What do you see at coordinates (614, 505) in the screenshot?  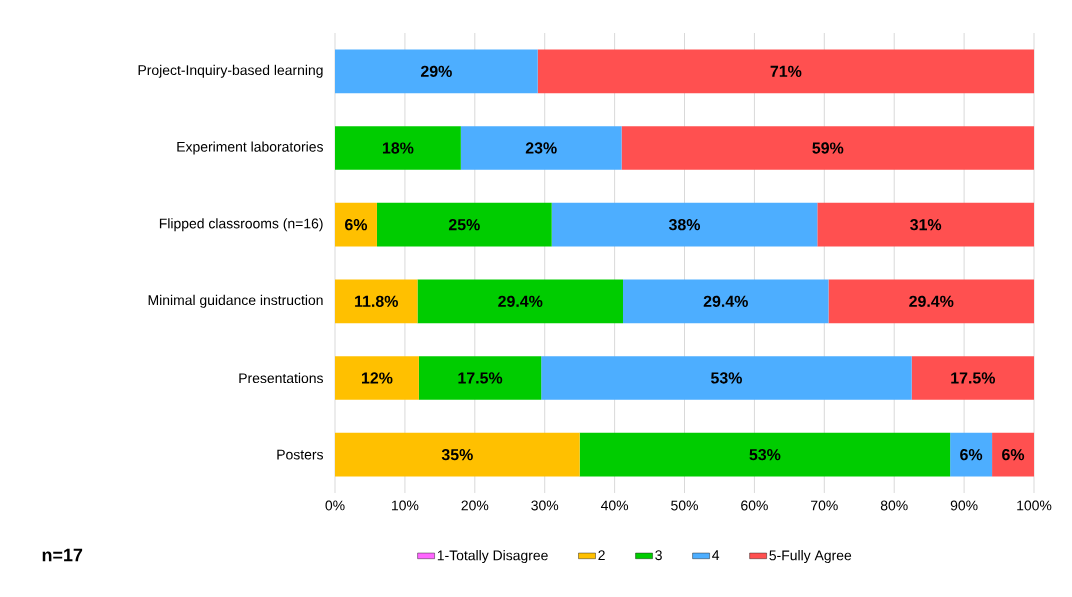 I see `x-tick-label: 40%` at bounding box center [614, 505].